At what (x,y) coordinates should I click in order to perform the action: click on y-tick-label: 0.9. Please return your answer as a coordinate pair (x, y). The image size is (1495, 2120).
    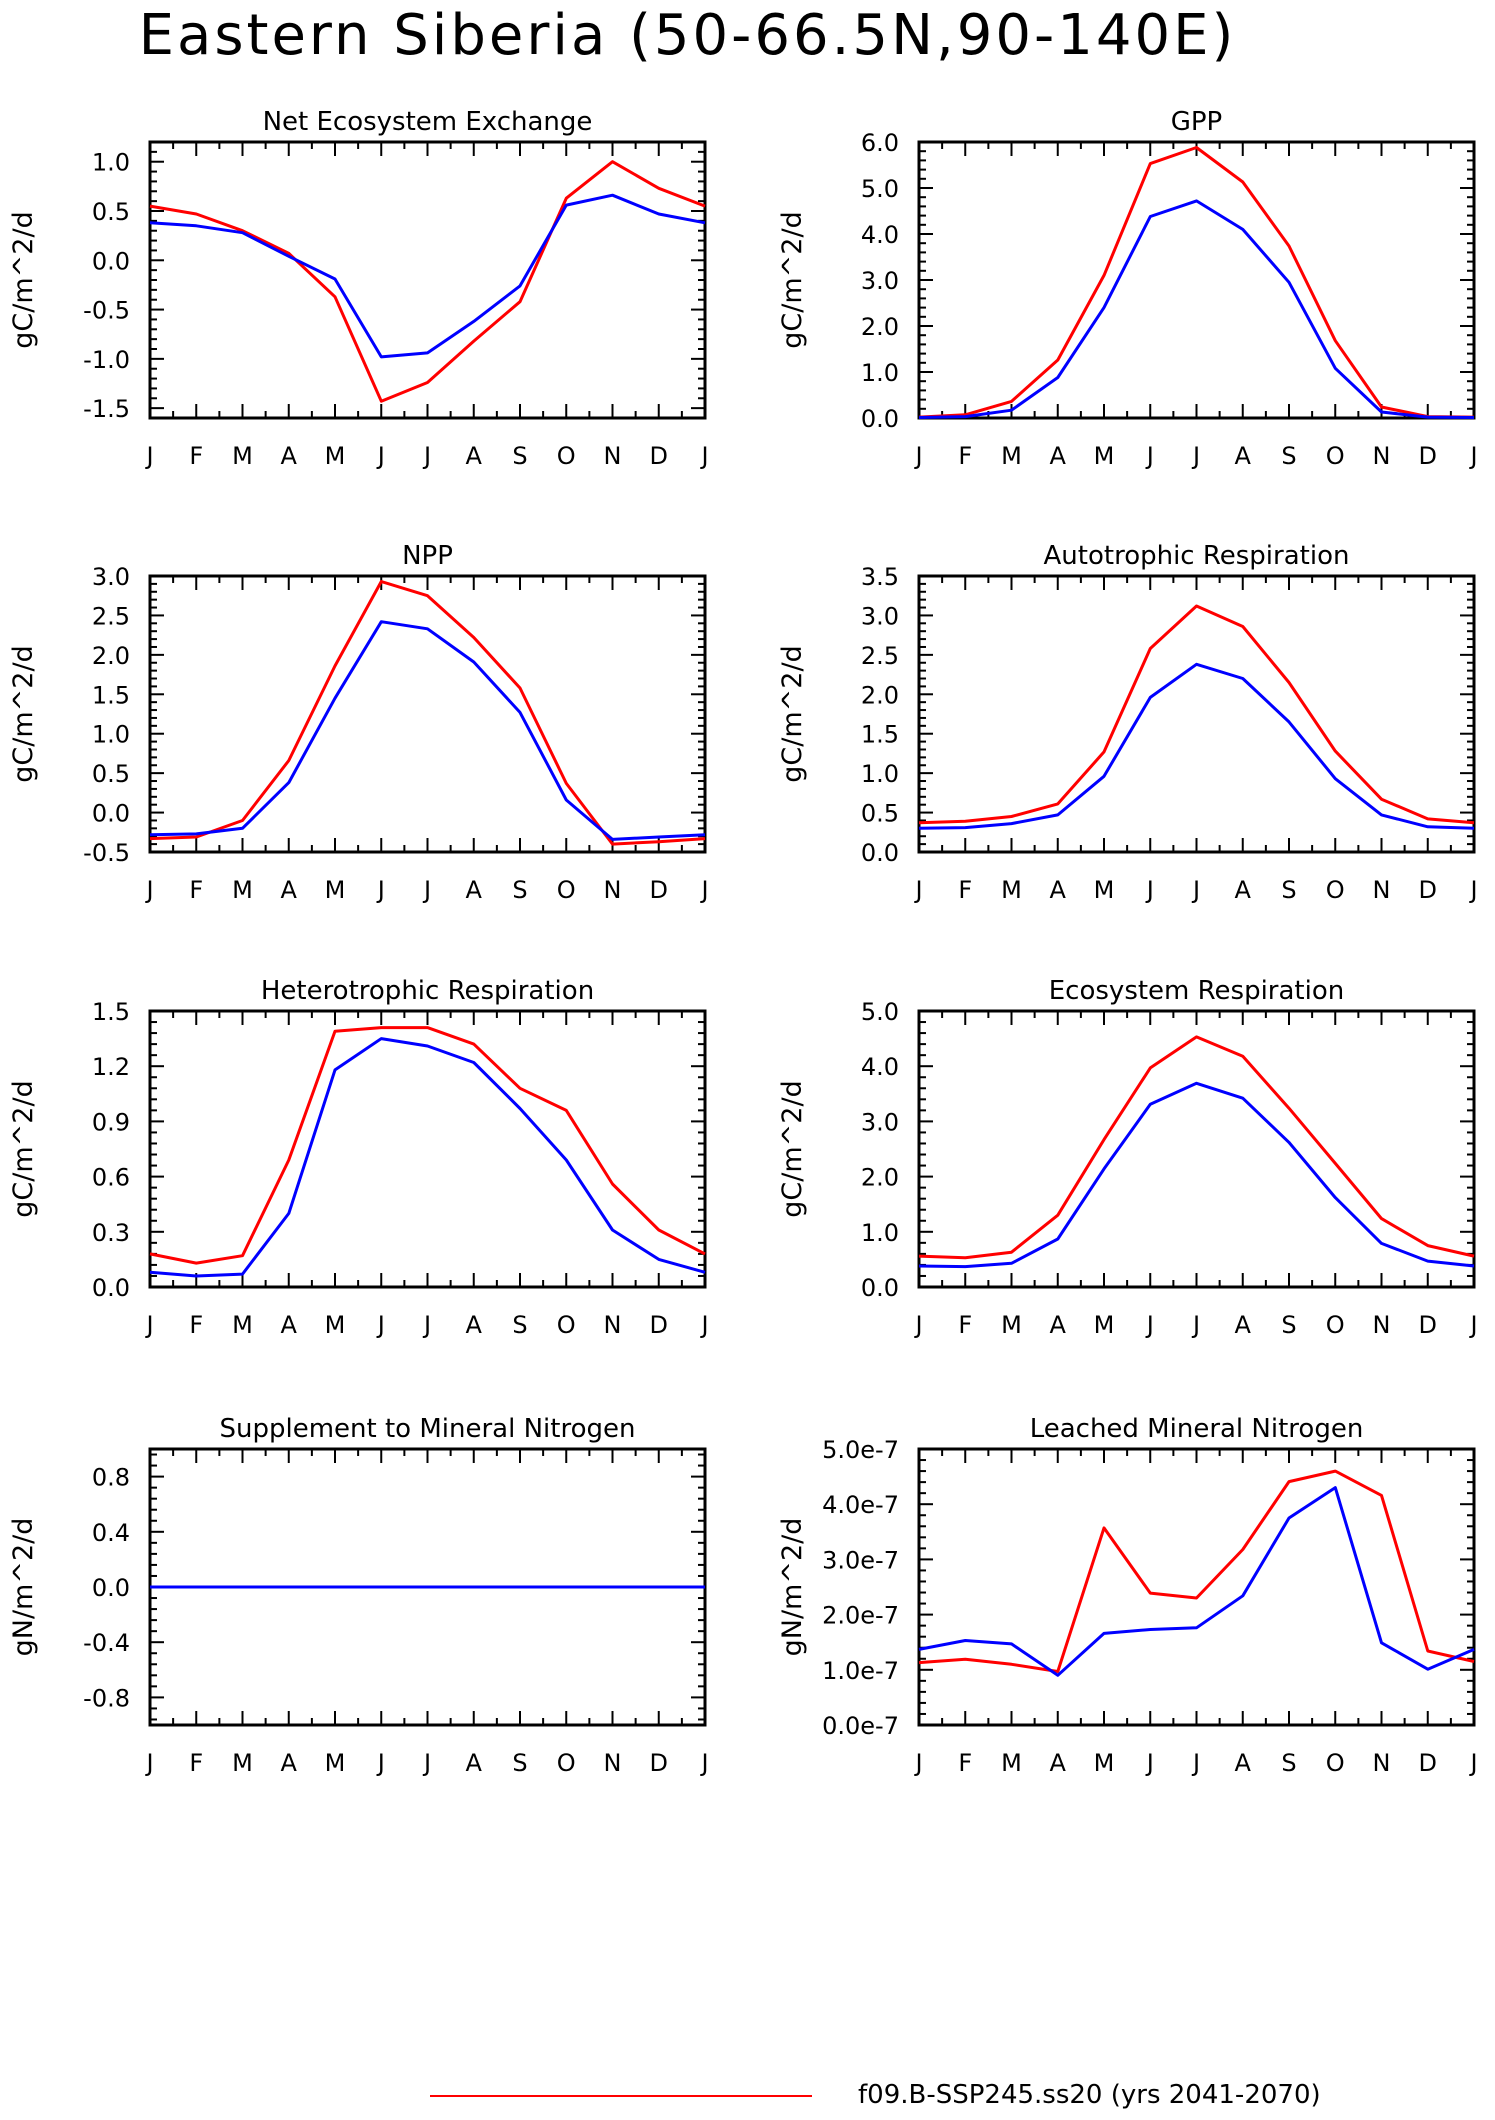
    Looking at the image, I should click on (111, 1122).